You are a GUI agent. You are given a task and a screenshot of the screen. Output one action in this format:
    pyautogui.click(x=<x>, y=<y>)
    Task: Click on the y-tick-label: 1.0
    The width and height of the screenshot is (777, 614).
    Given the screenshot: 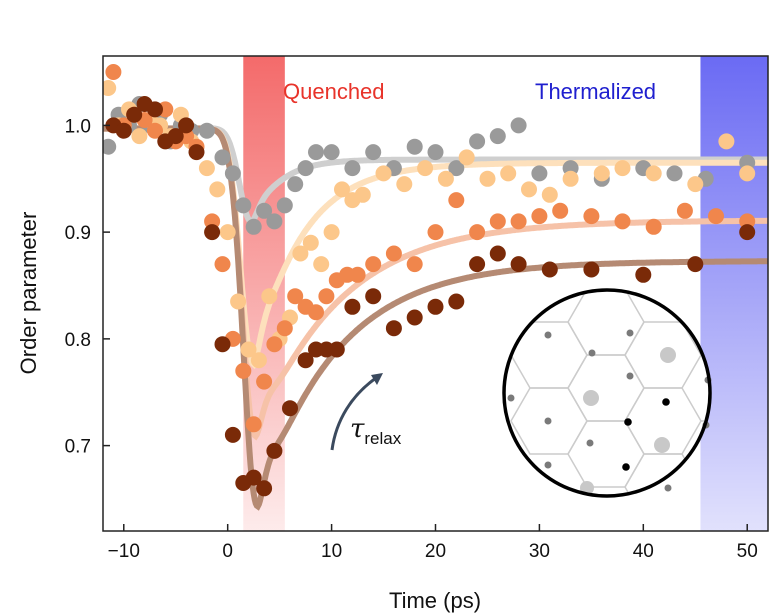 What is the action you would take?
    pyautogui.click(x=78, y=126)
    